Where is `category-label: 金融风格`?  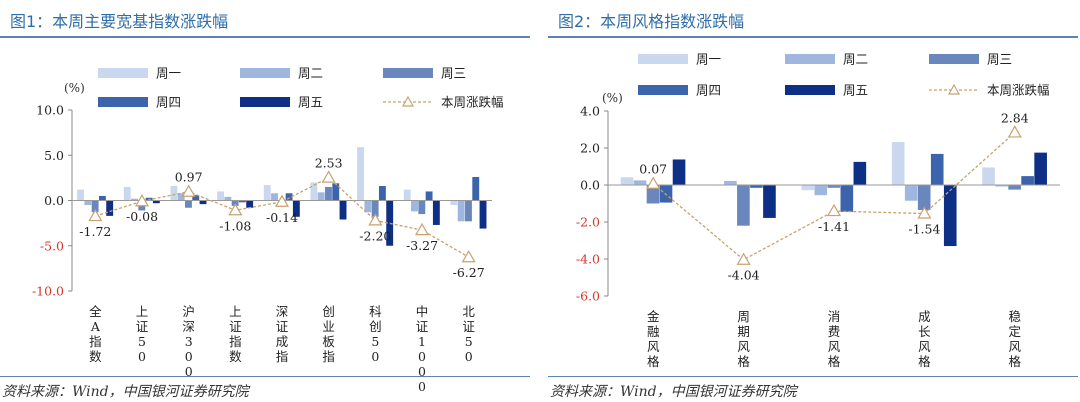 category-label: 金融风格 is located at coordinates (653, 339).